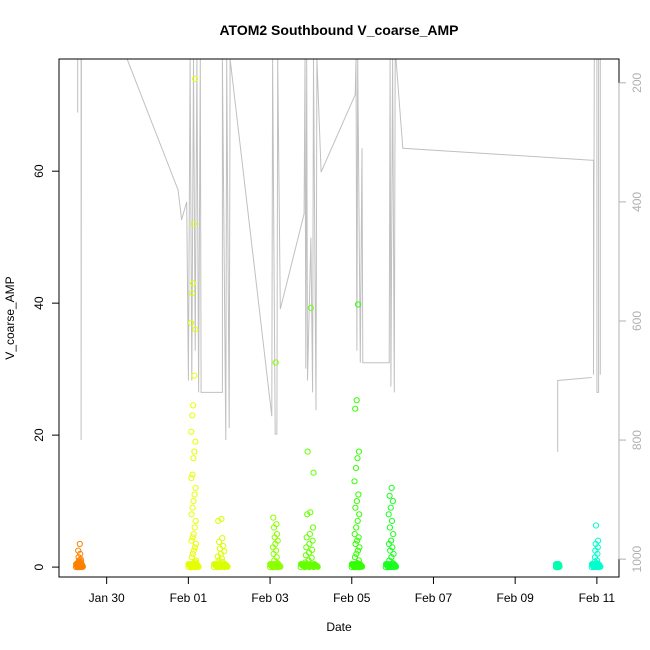 This screenshot has width=650, height=650. I want to click on y2-axis: 200 400 600 800 1000, so click(631, 322).